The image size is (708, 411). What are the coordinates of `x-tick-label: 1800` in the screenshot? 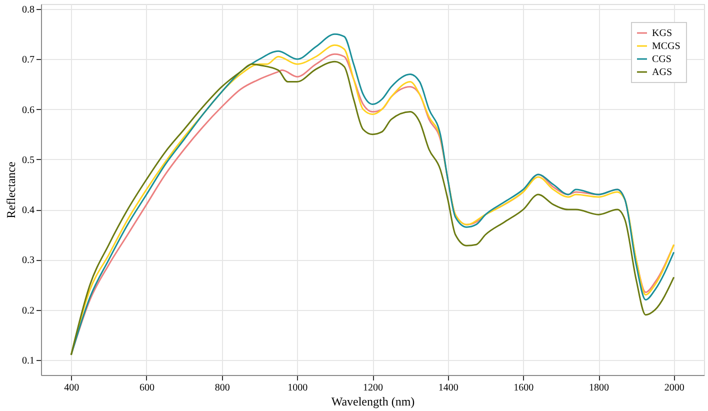 It's located at (599, 388).